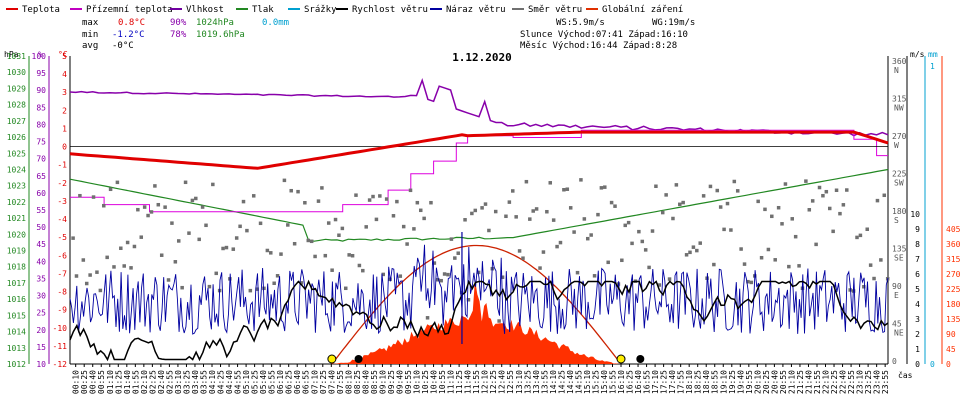 The height and width of the screenshot is (400, 966). I want to click on x-tick-label-42: 10:40, so click(434, 382).